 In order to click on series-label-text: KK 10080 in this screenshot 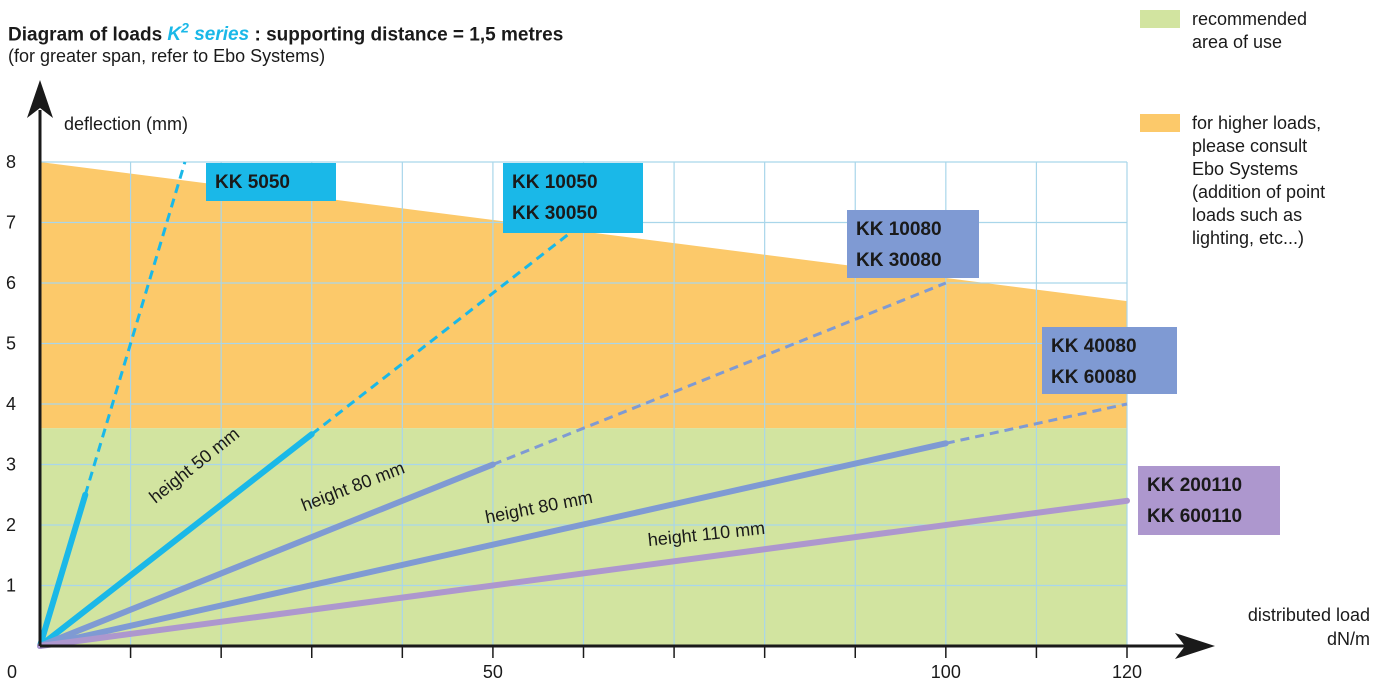, I will do `click(899, 229)`.